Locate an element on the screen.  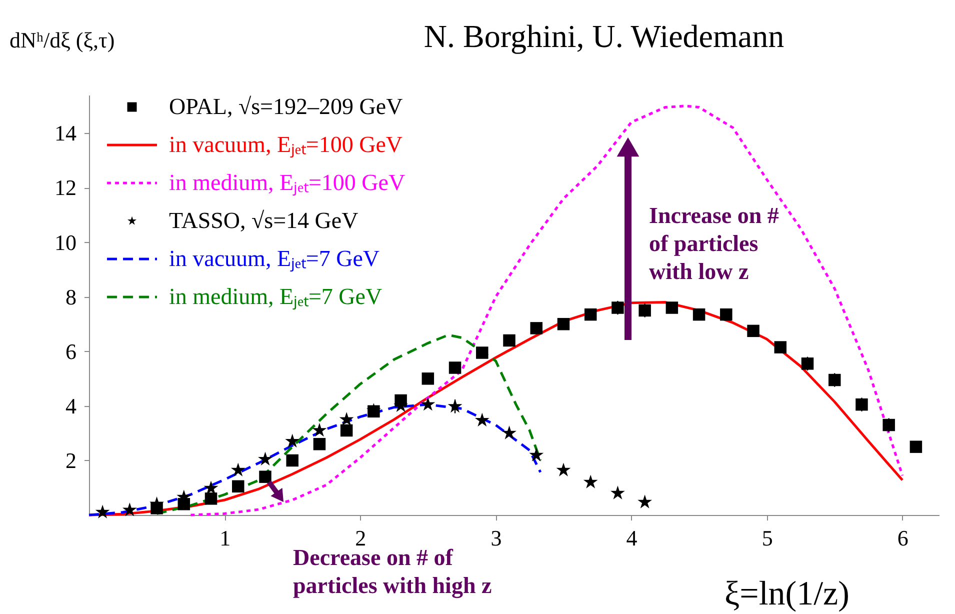
y-tick-label: 8 is located at coordinates (71, 297).